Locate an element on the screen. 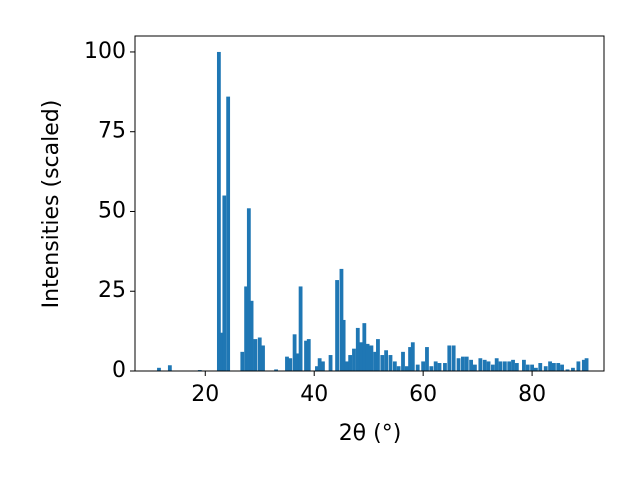 The width and height of the screenshot is (640, 480). x-tick-label: 60 is located at coordinates (423, 394).